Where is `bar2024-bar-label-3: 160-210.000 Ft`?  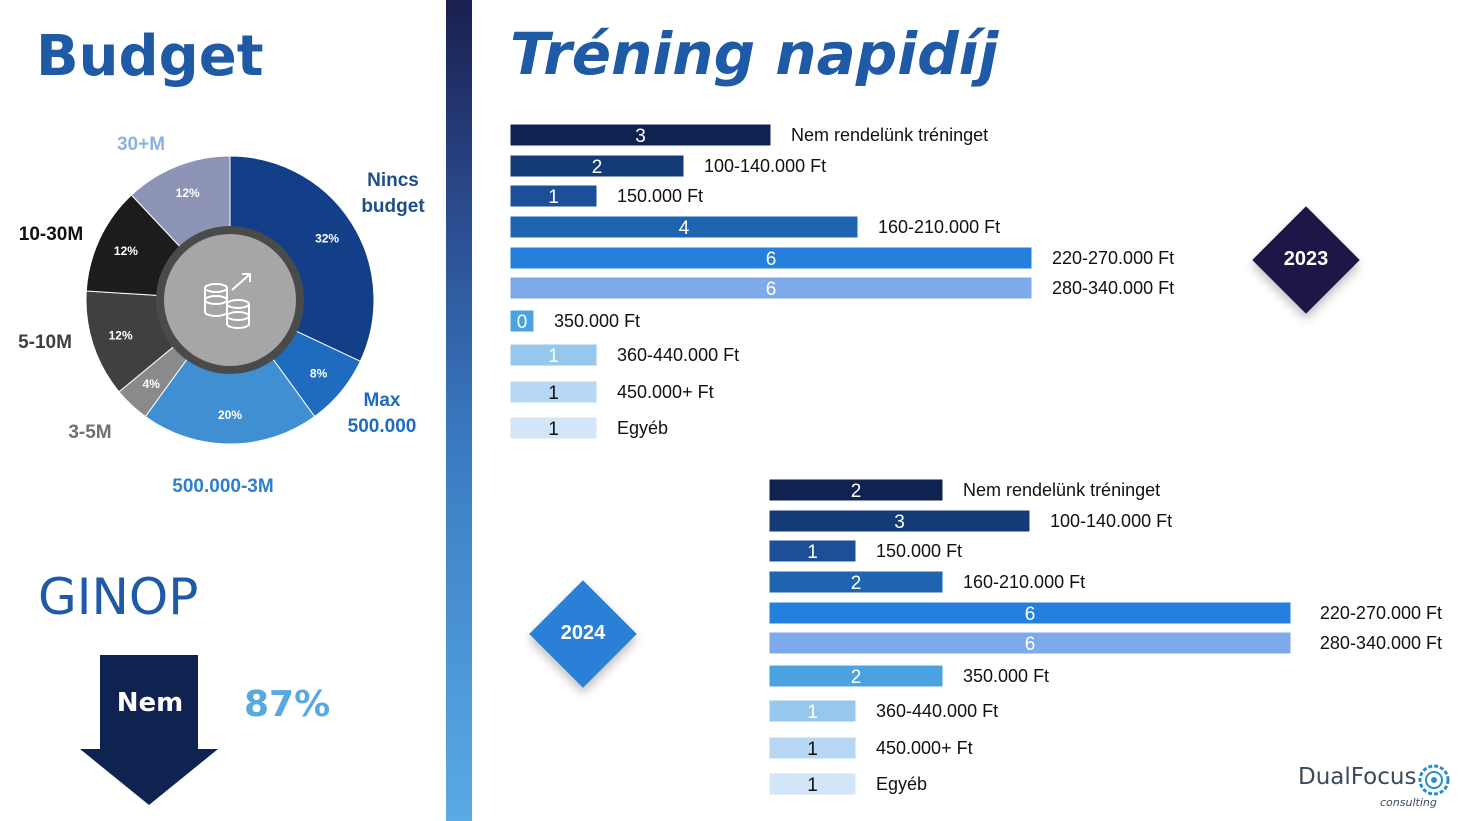 bar2024-bar-label-3: 160-210.000 Ft is located at coordinates (1024, 582).